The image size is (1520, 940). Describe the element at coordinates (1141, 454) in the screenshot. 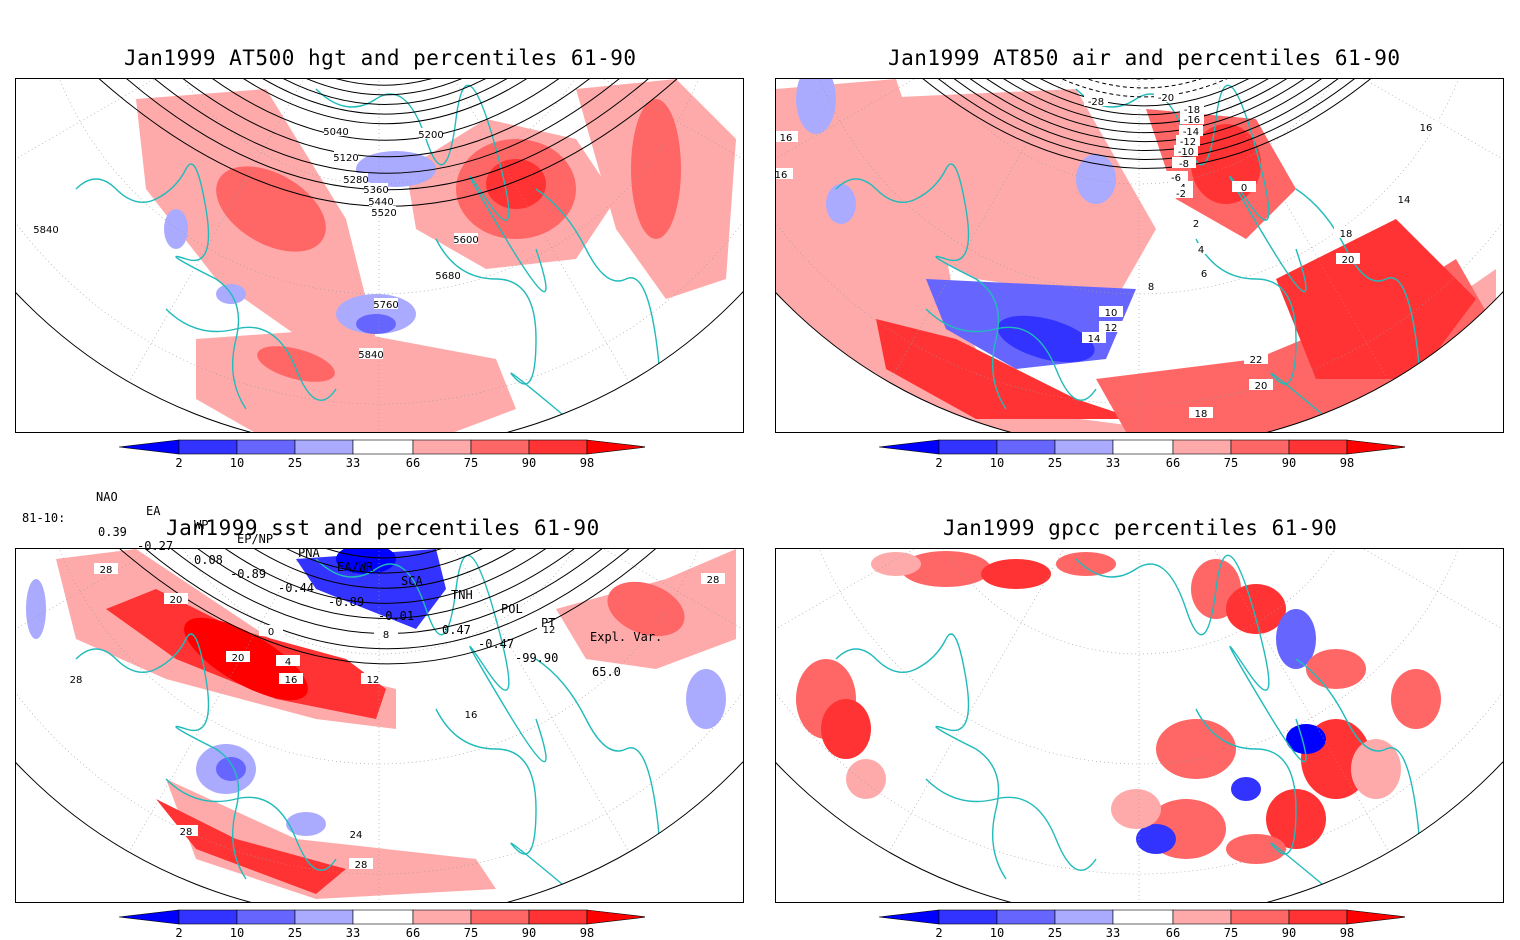

I see `colorbar-air850: 2 10 25 33 66 75 90 98` at that location.